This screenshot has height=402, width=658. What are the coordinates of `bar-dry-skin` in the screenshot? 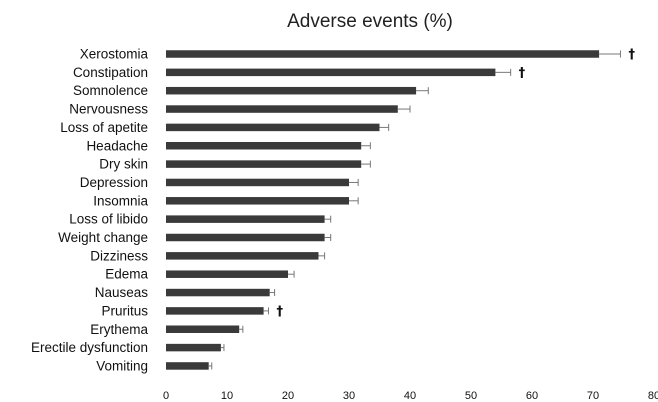 It's located at (264, 164).